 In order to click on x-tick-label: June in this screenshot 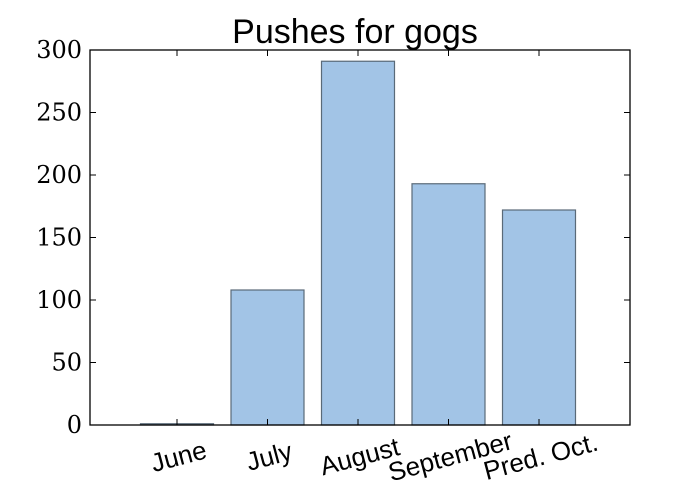, I will do `click(179, 457)`.